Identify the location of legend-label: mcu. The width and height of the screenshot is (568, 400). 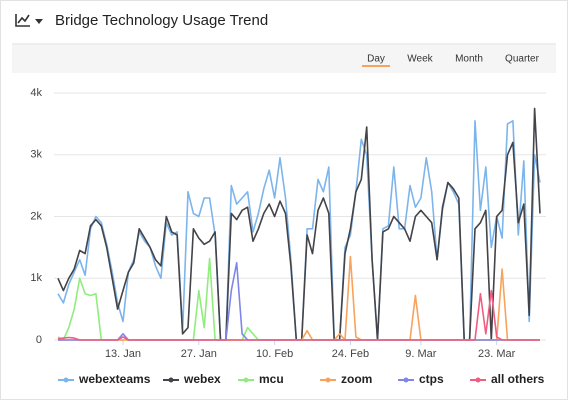
(271, 379).